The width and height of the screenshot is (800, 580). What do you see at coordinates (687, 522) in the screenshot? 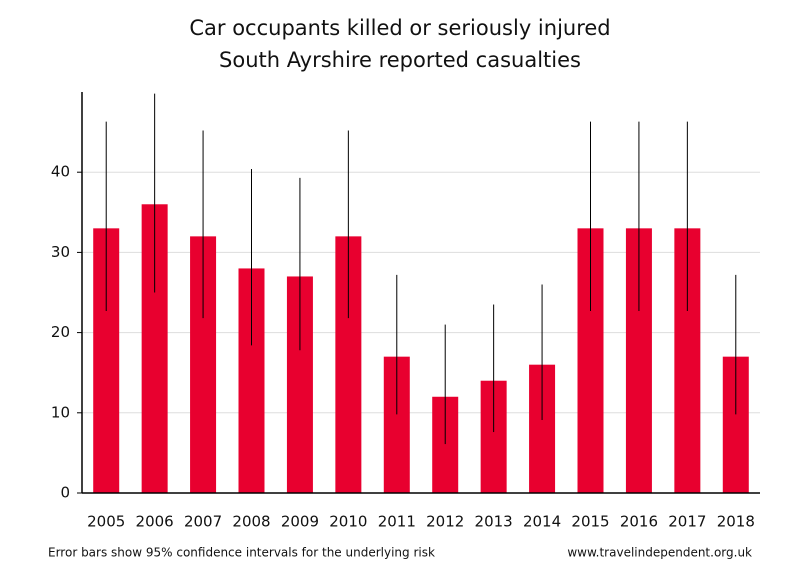
I see `x-tick-label: 2017` at bounding box center [687, 522].